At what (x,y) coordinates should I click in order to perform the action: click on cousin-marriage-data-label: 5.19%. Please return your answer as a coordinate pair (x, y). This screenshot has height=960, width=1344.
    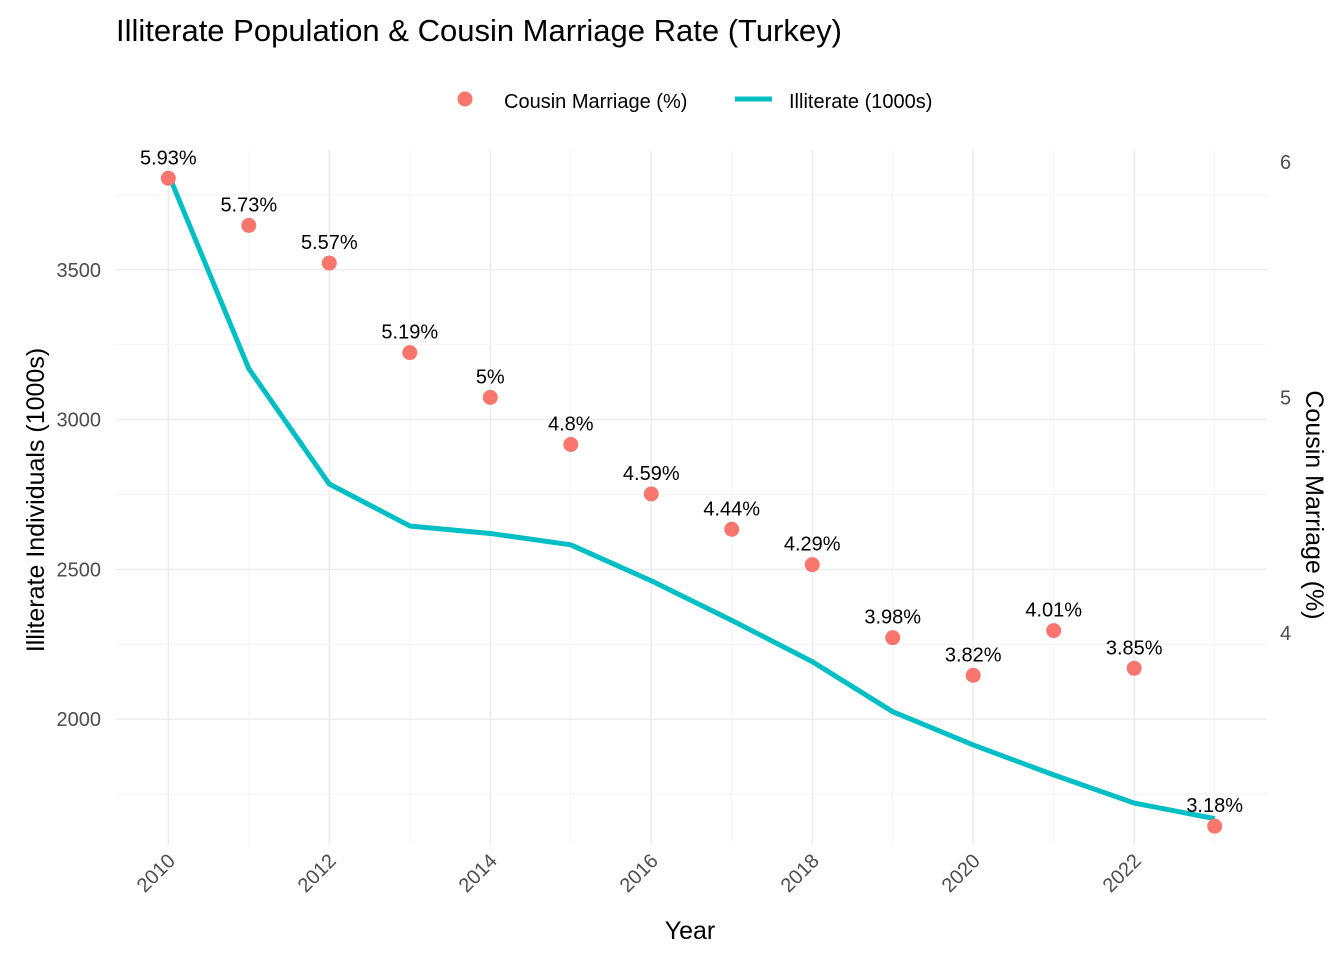
    Looking at the image, I should click on (409, 333).